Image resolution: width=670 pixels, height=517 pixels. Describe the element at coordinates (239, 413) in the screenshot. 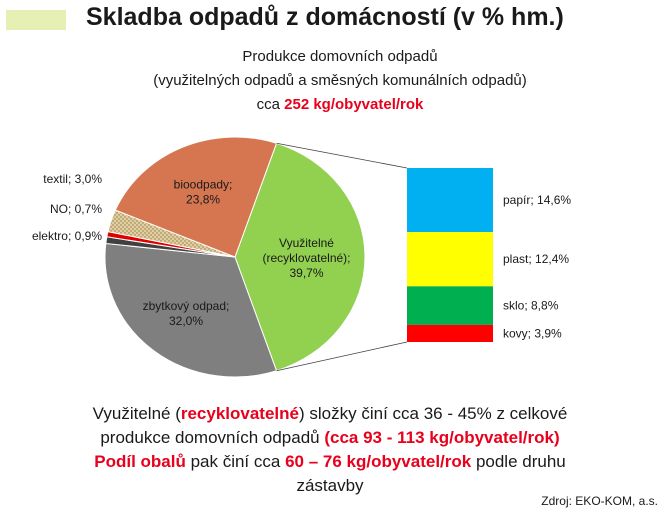

I see `summary-l1-b: recyklovatelné` at that location.